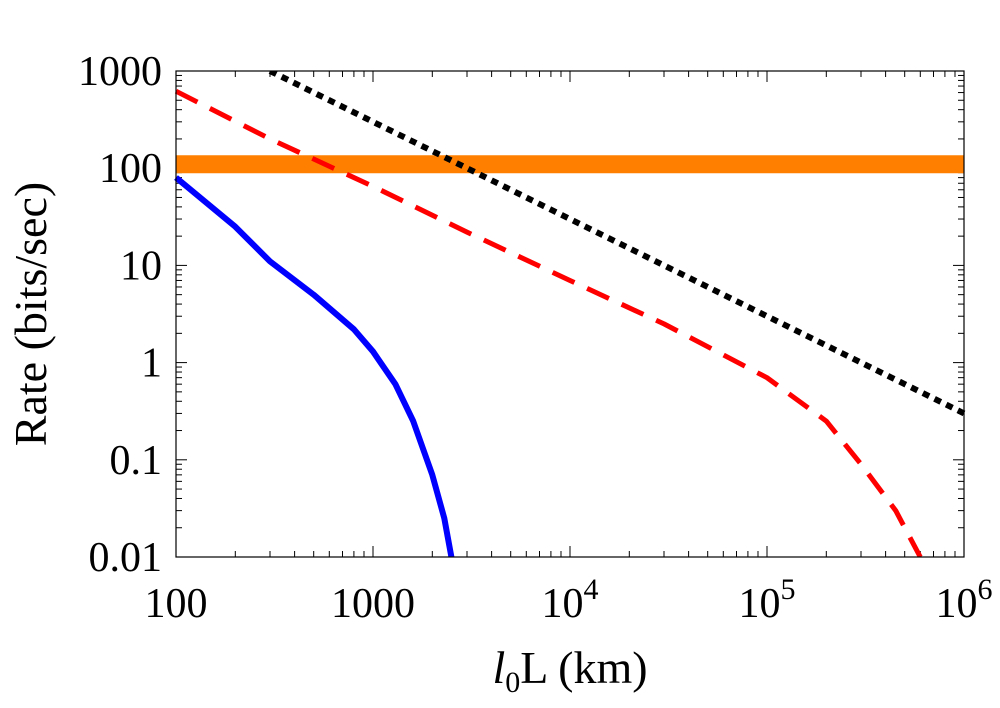  I want to click on x-tick-label: 100, so click(176, 604).